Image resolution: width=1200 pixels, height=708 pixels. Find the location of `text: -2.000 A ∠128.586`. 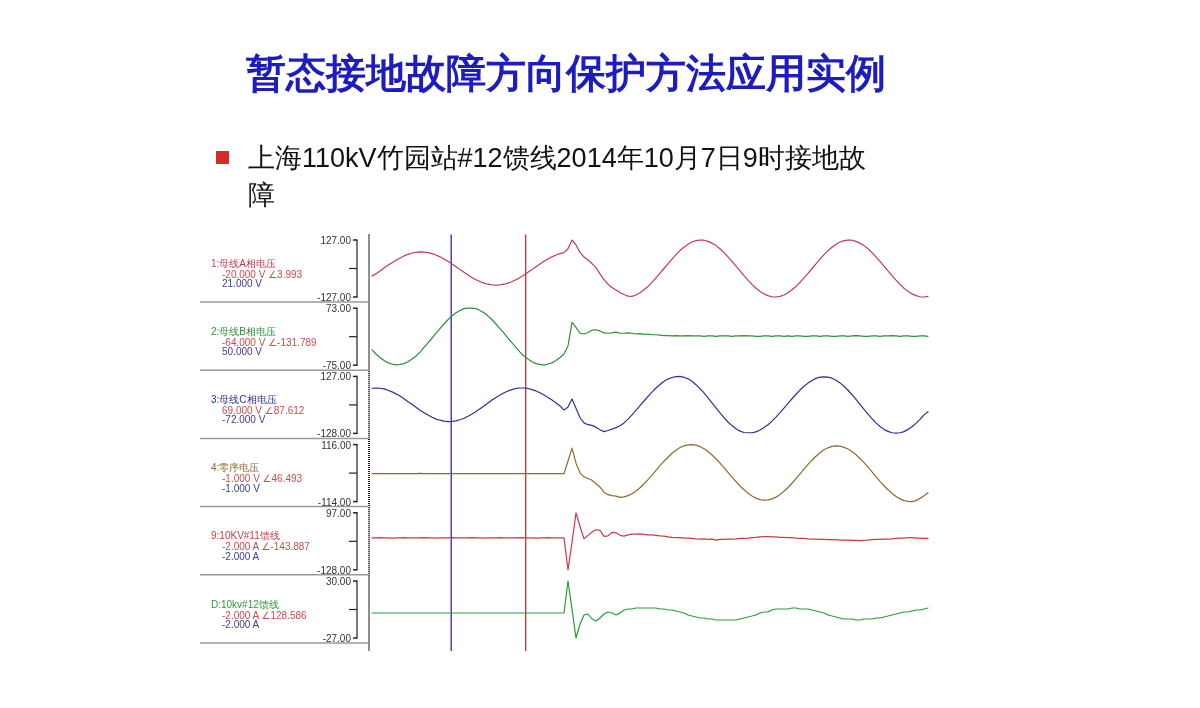

text: -2.000 A ∠128.586 is located at coordinates (265, 615).